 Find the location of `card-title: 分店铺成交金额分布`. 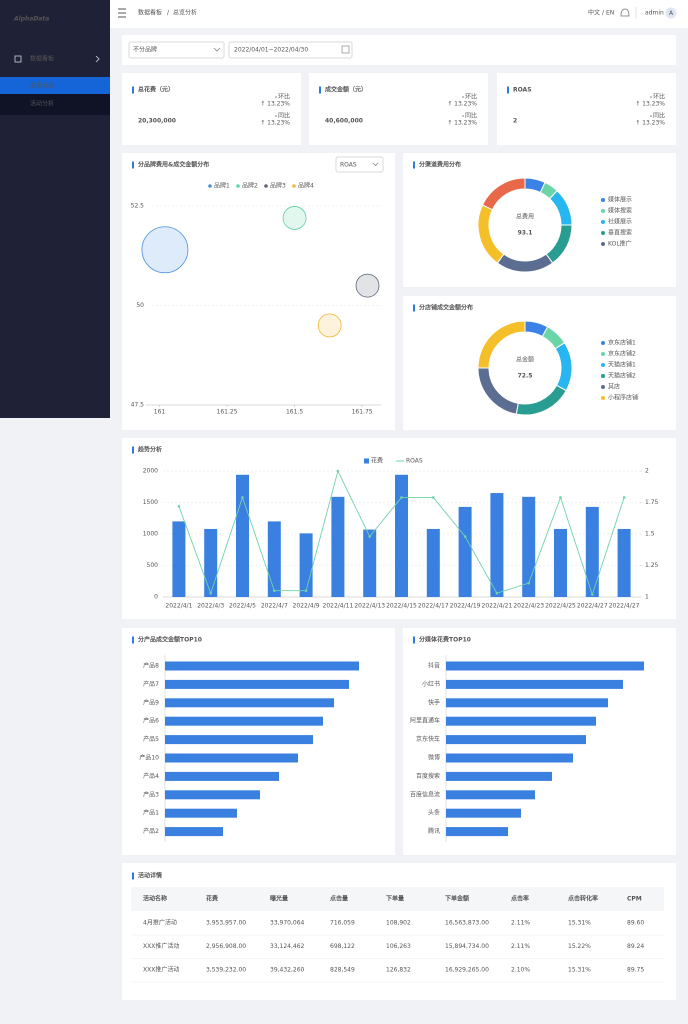

card-title: 分店铺成交金额分布 is located at coordinates (446, 308).